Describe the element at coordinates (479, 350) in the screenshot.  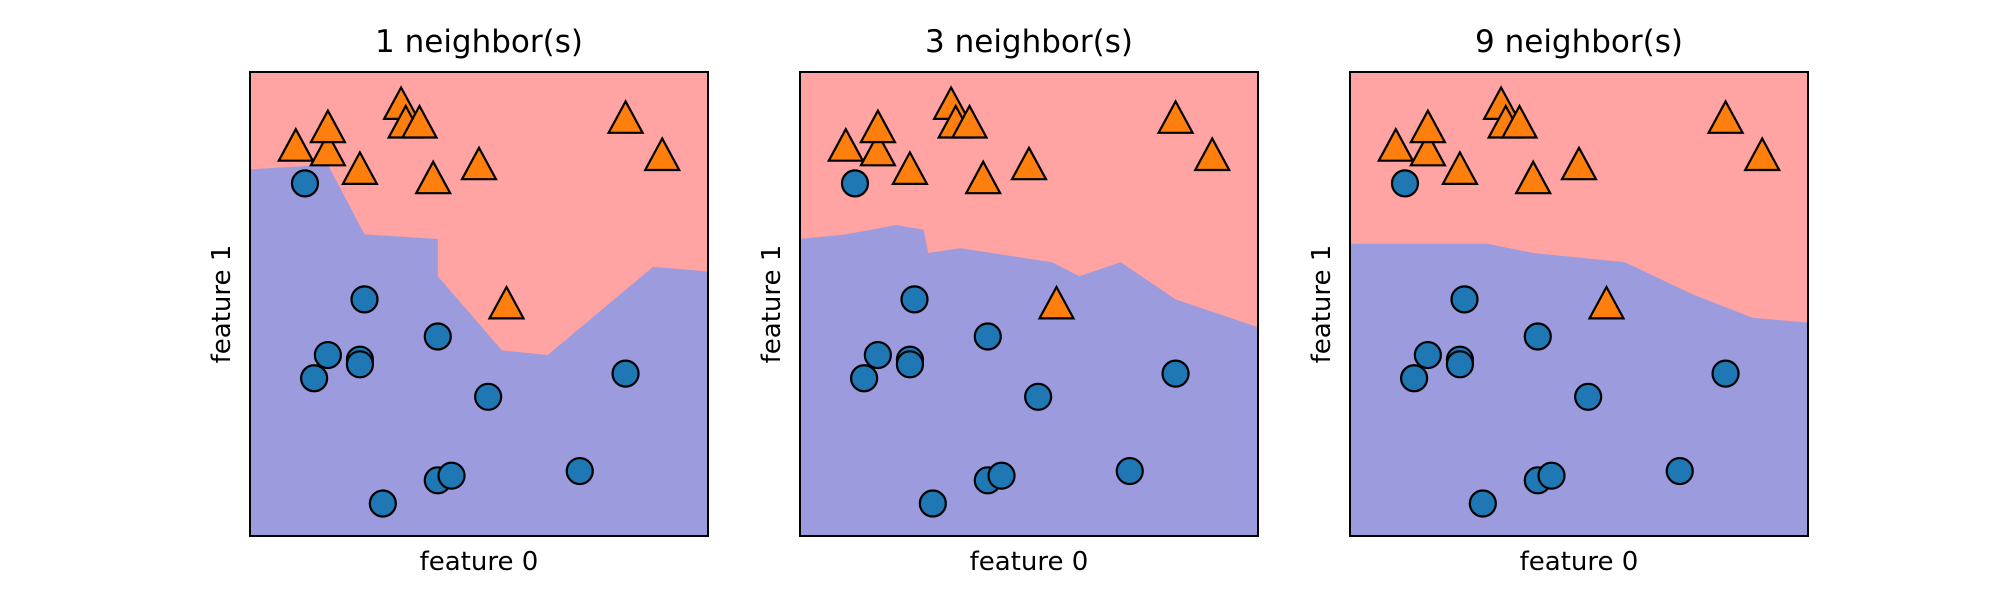
I see `decision-region-lower` at that location.